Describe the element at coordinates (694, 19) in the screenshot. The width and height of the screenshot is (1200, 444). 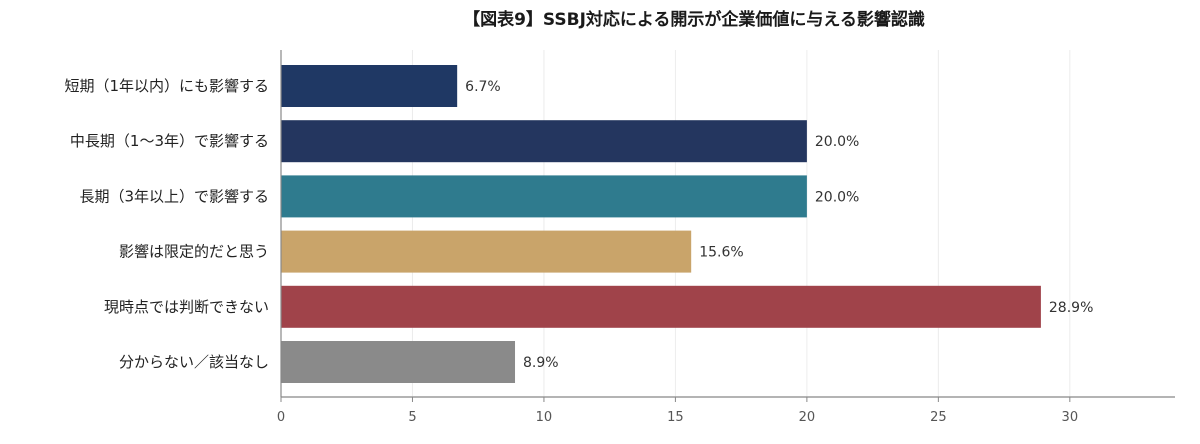
I see `chart-title: 【図表9】SSBJ対応による開示が企業価値に与える影響認識` at that location.